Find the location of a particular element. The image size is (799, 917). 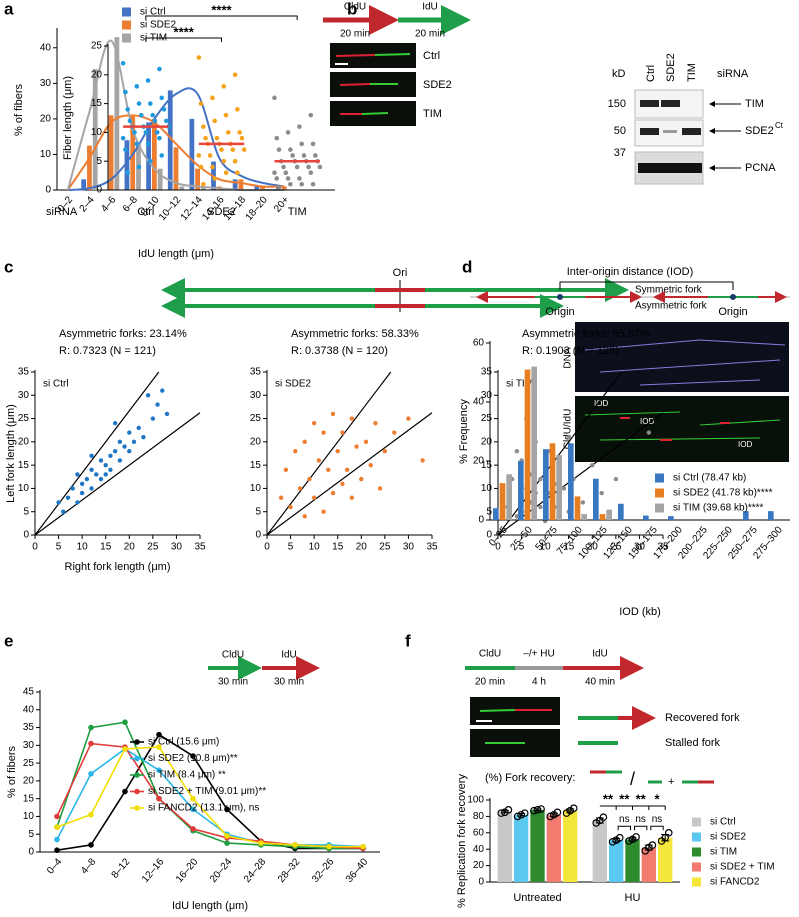

y-axis-label: Fiber length (μm) is located at coordinates (68, 118).